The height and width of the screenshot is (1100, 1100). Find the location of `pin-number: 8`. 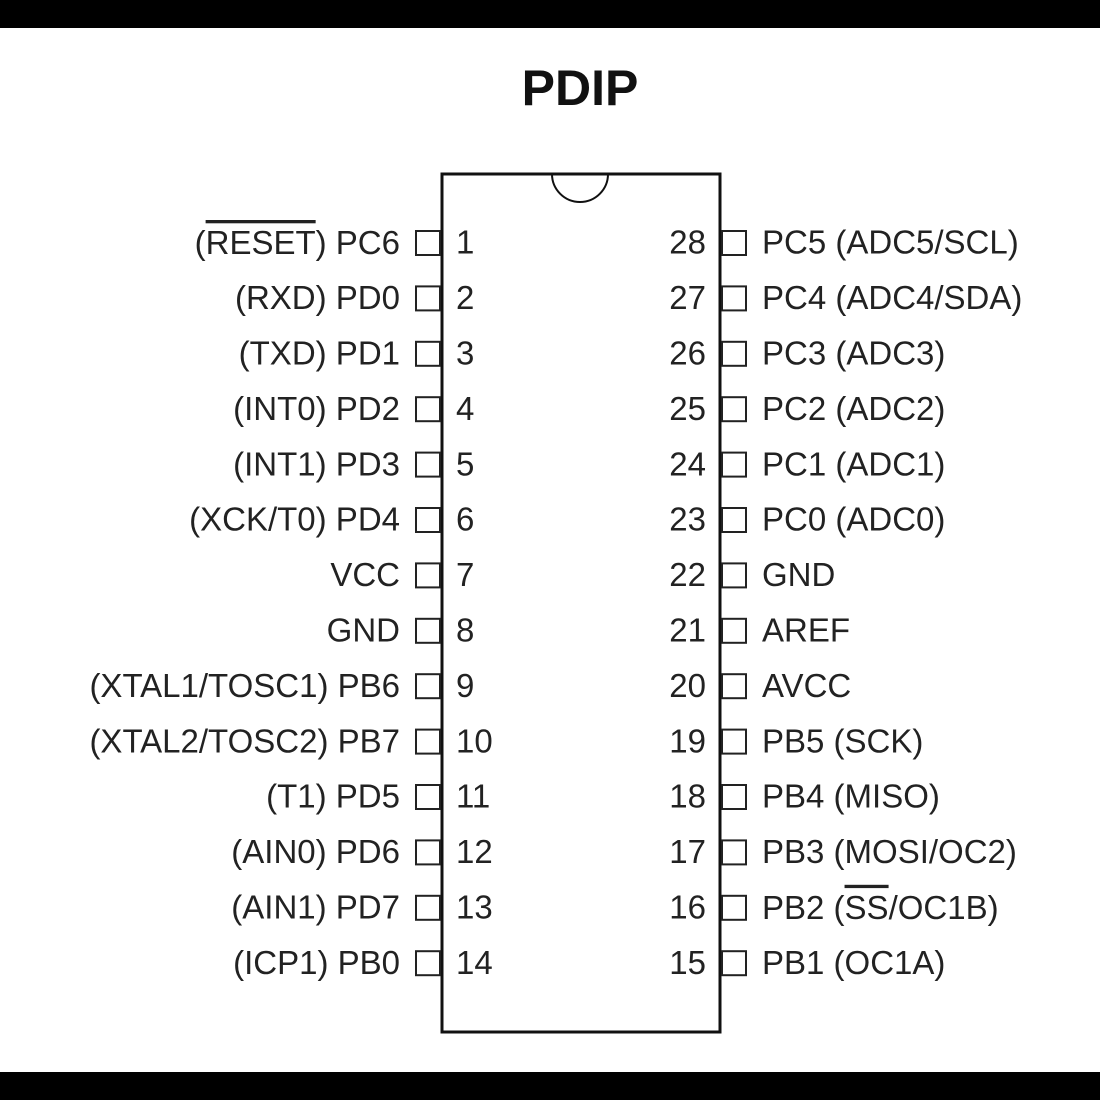

pin-number: 8 is located at coordinates (465, 630).